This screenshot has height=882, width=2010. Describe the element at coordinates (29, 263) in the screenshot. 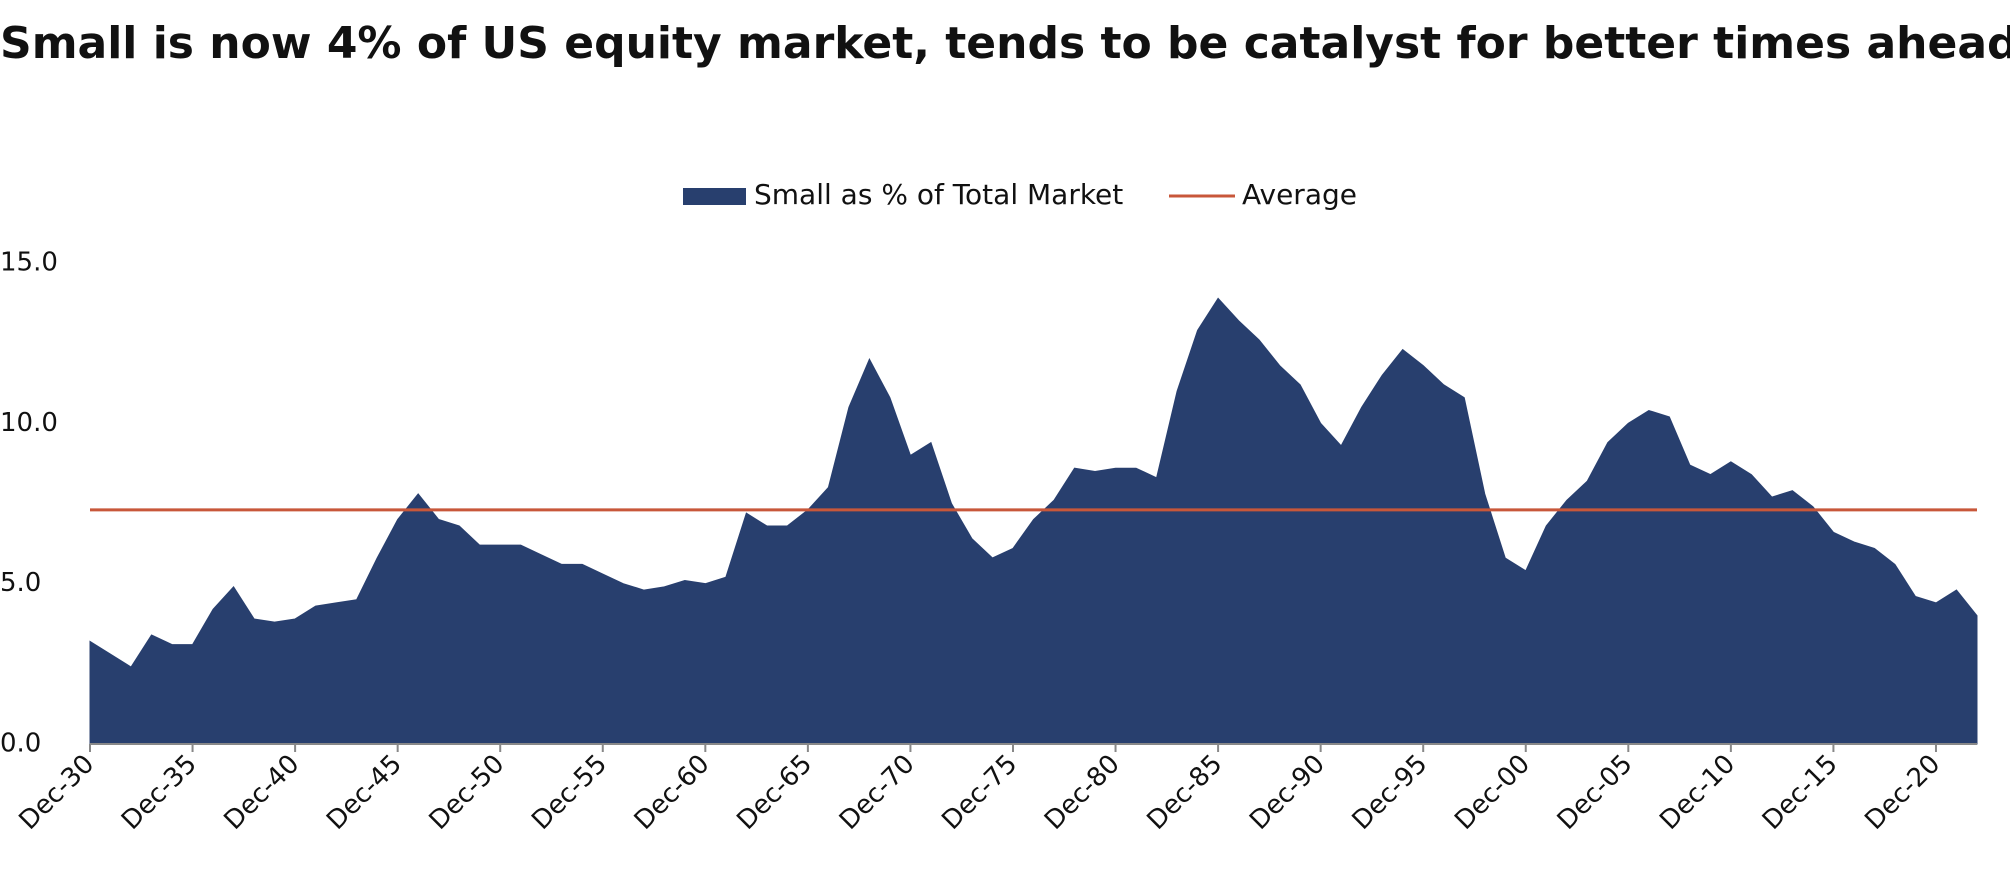

I see `y-tick-label: 15.0` at that location.